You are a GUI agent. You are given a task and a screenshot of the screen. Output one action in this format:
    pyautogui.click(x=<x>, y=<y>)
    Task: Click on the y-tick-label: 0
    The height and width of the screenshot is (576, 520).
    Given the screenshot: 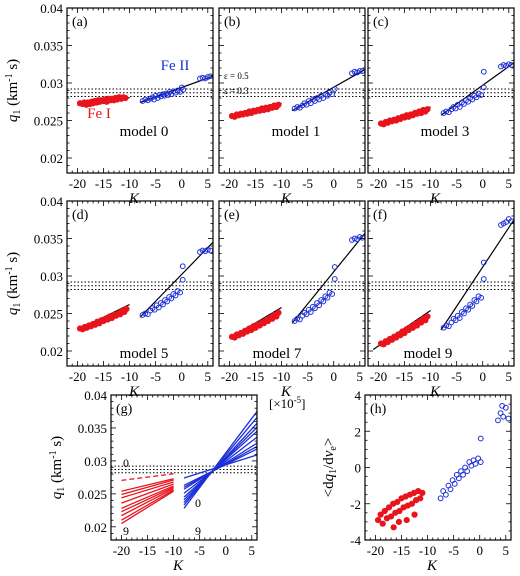 What is the action you would take?
    pyautogui.click(x=358, y=468)
    